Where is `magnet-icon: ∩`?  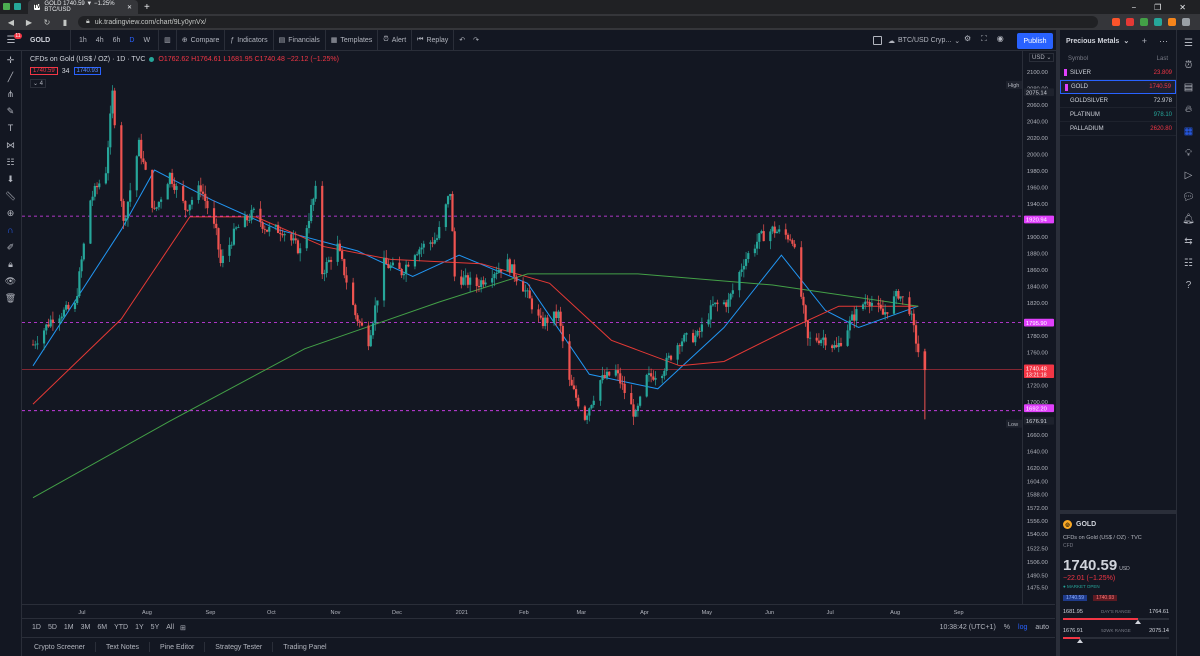 magnet-icon: ∩ is located at coordinates (10, 230).